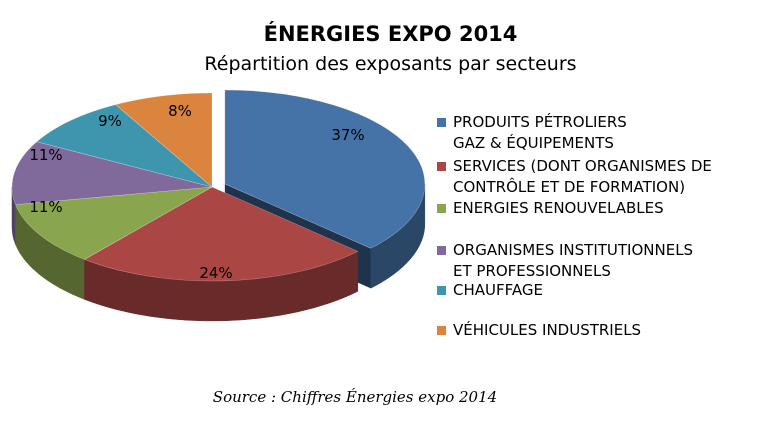 The height and width of the screenshot is (436, 781). Describe the element at coordinates (355, 397) in the screenshot. I see `chart-source: Source : Chiffres Énergies expo 2014` at that location.